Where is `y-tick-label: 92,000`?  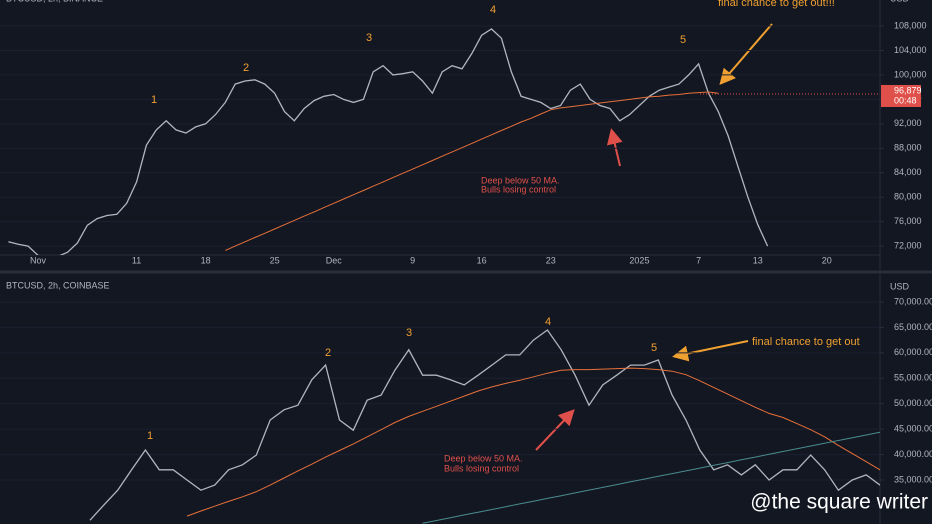
y-tick-label: 92,000 is located at coordinates (908, 123).